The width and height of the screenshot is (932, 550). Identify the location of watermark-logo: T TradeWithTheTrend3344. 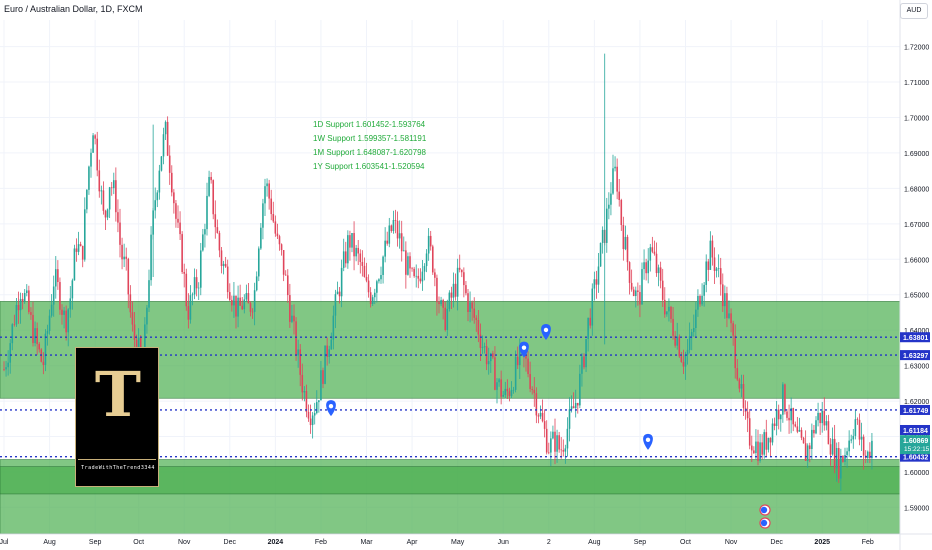
(117, 417).